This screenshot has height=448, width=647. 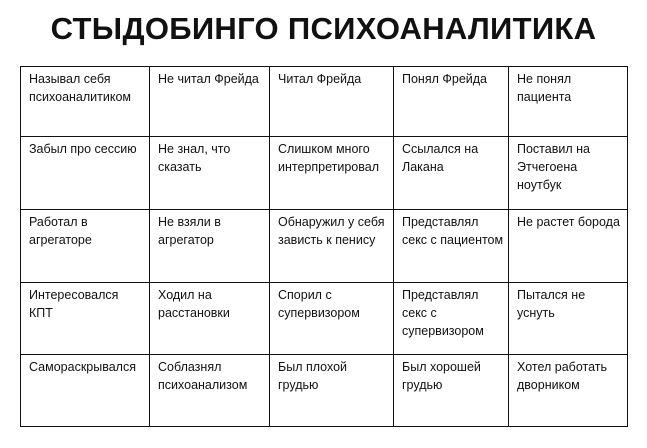 I want to click on bingo-cell: Поставил на Этчегоена ноутбук, so click(x=568, y=173).